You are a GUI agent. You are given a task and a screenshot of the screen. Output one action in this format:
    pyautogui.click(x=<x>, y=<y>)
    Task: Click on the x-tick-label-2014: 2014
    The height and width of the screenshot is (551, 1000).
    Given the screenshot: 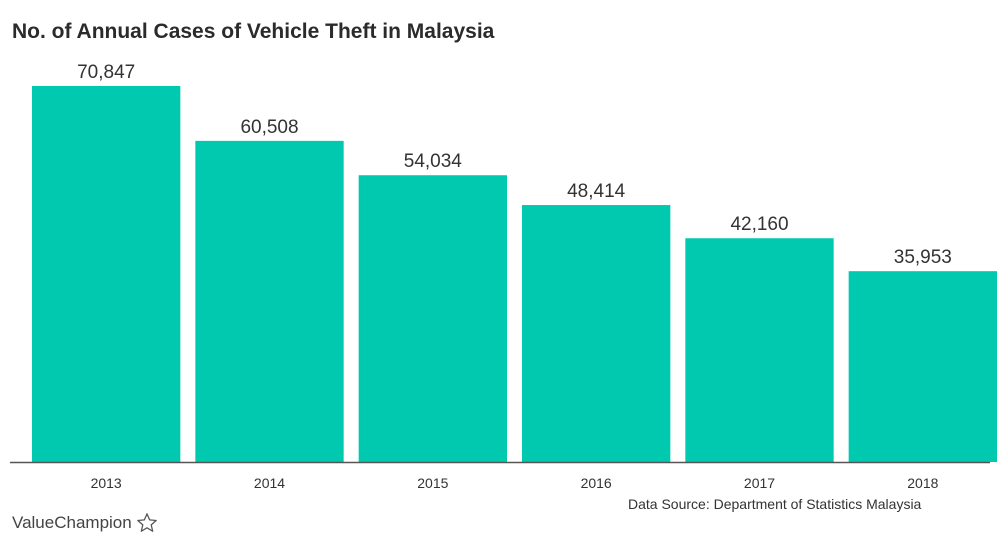 What is the action you would take?
    pyautogui.click(x=269, y=483)
    